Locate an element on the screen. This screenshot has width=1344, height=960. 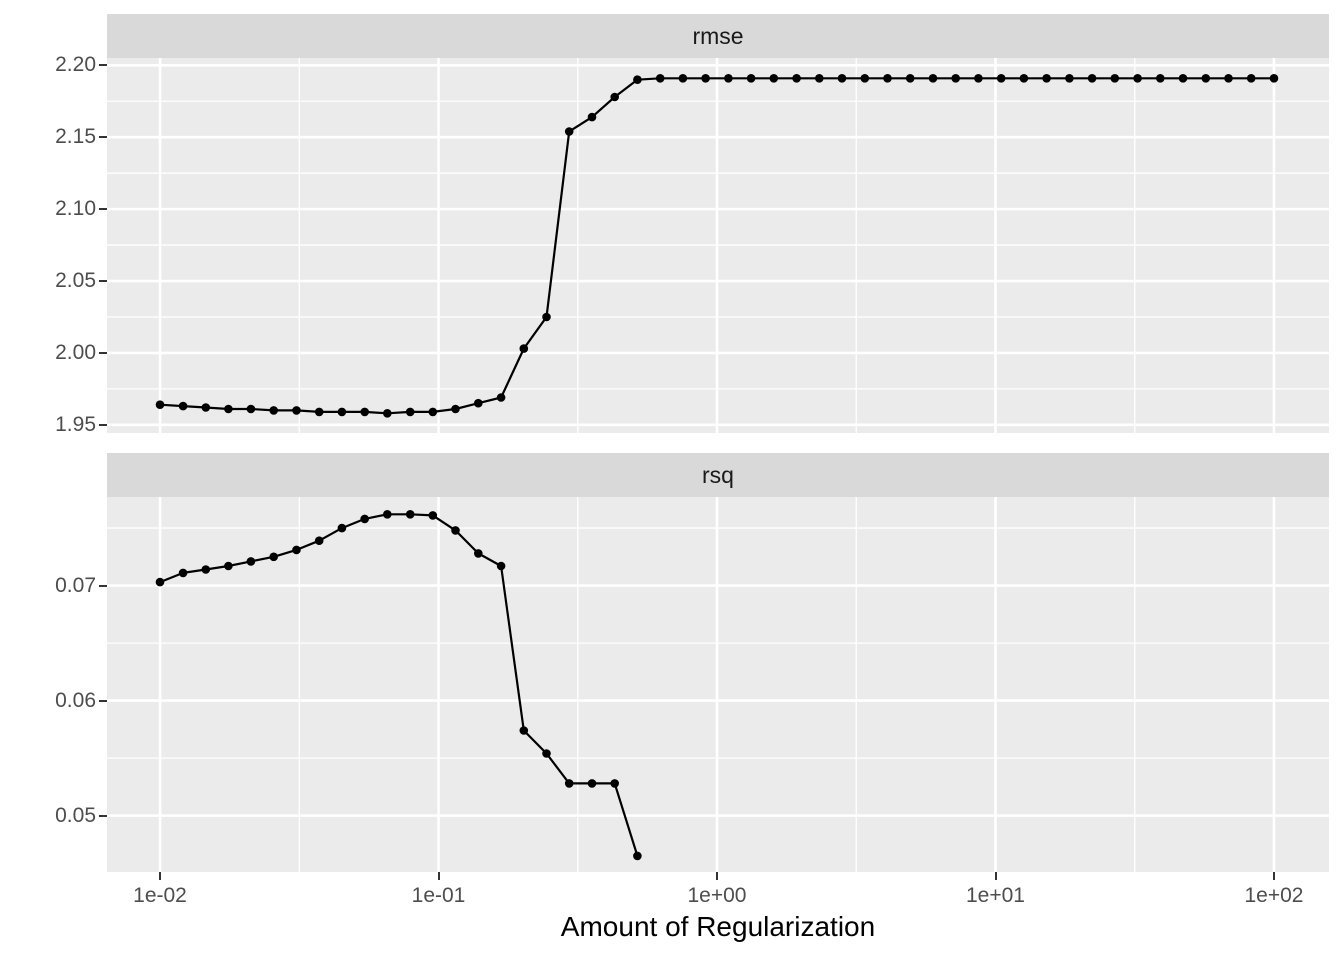
y-tick-label: 0.07 is located at coordinates (75, 585).